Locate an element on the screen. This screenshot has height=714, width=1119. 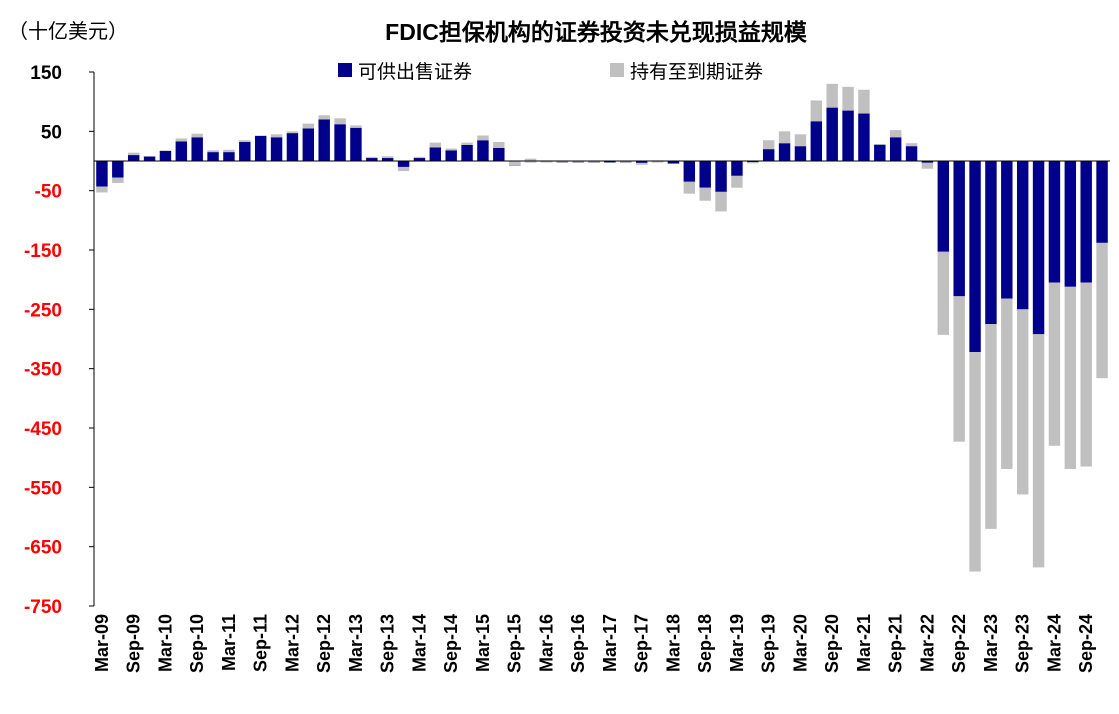
x-tick-label: Sep-11 is located at coordinates (261, 643).